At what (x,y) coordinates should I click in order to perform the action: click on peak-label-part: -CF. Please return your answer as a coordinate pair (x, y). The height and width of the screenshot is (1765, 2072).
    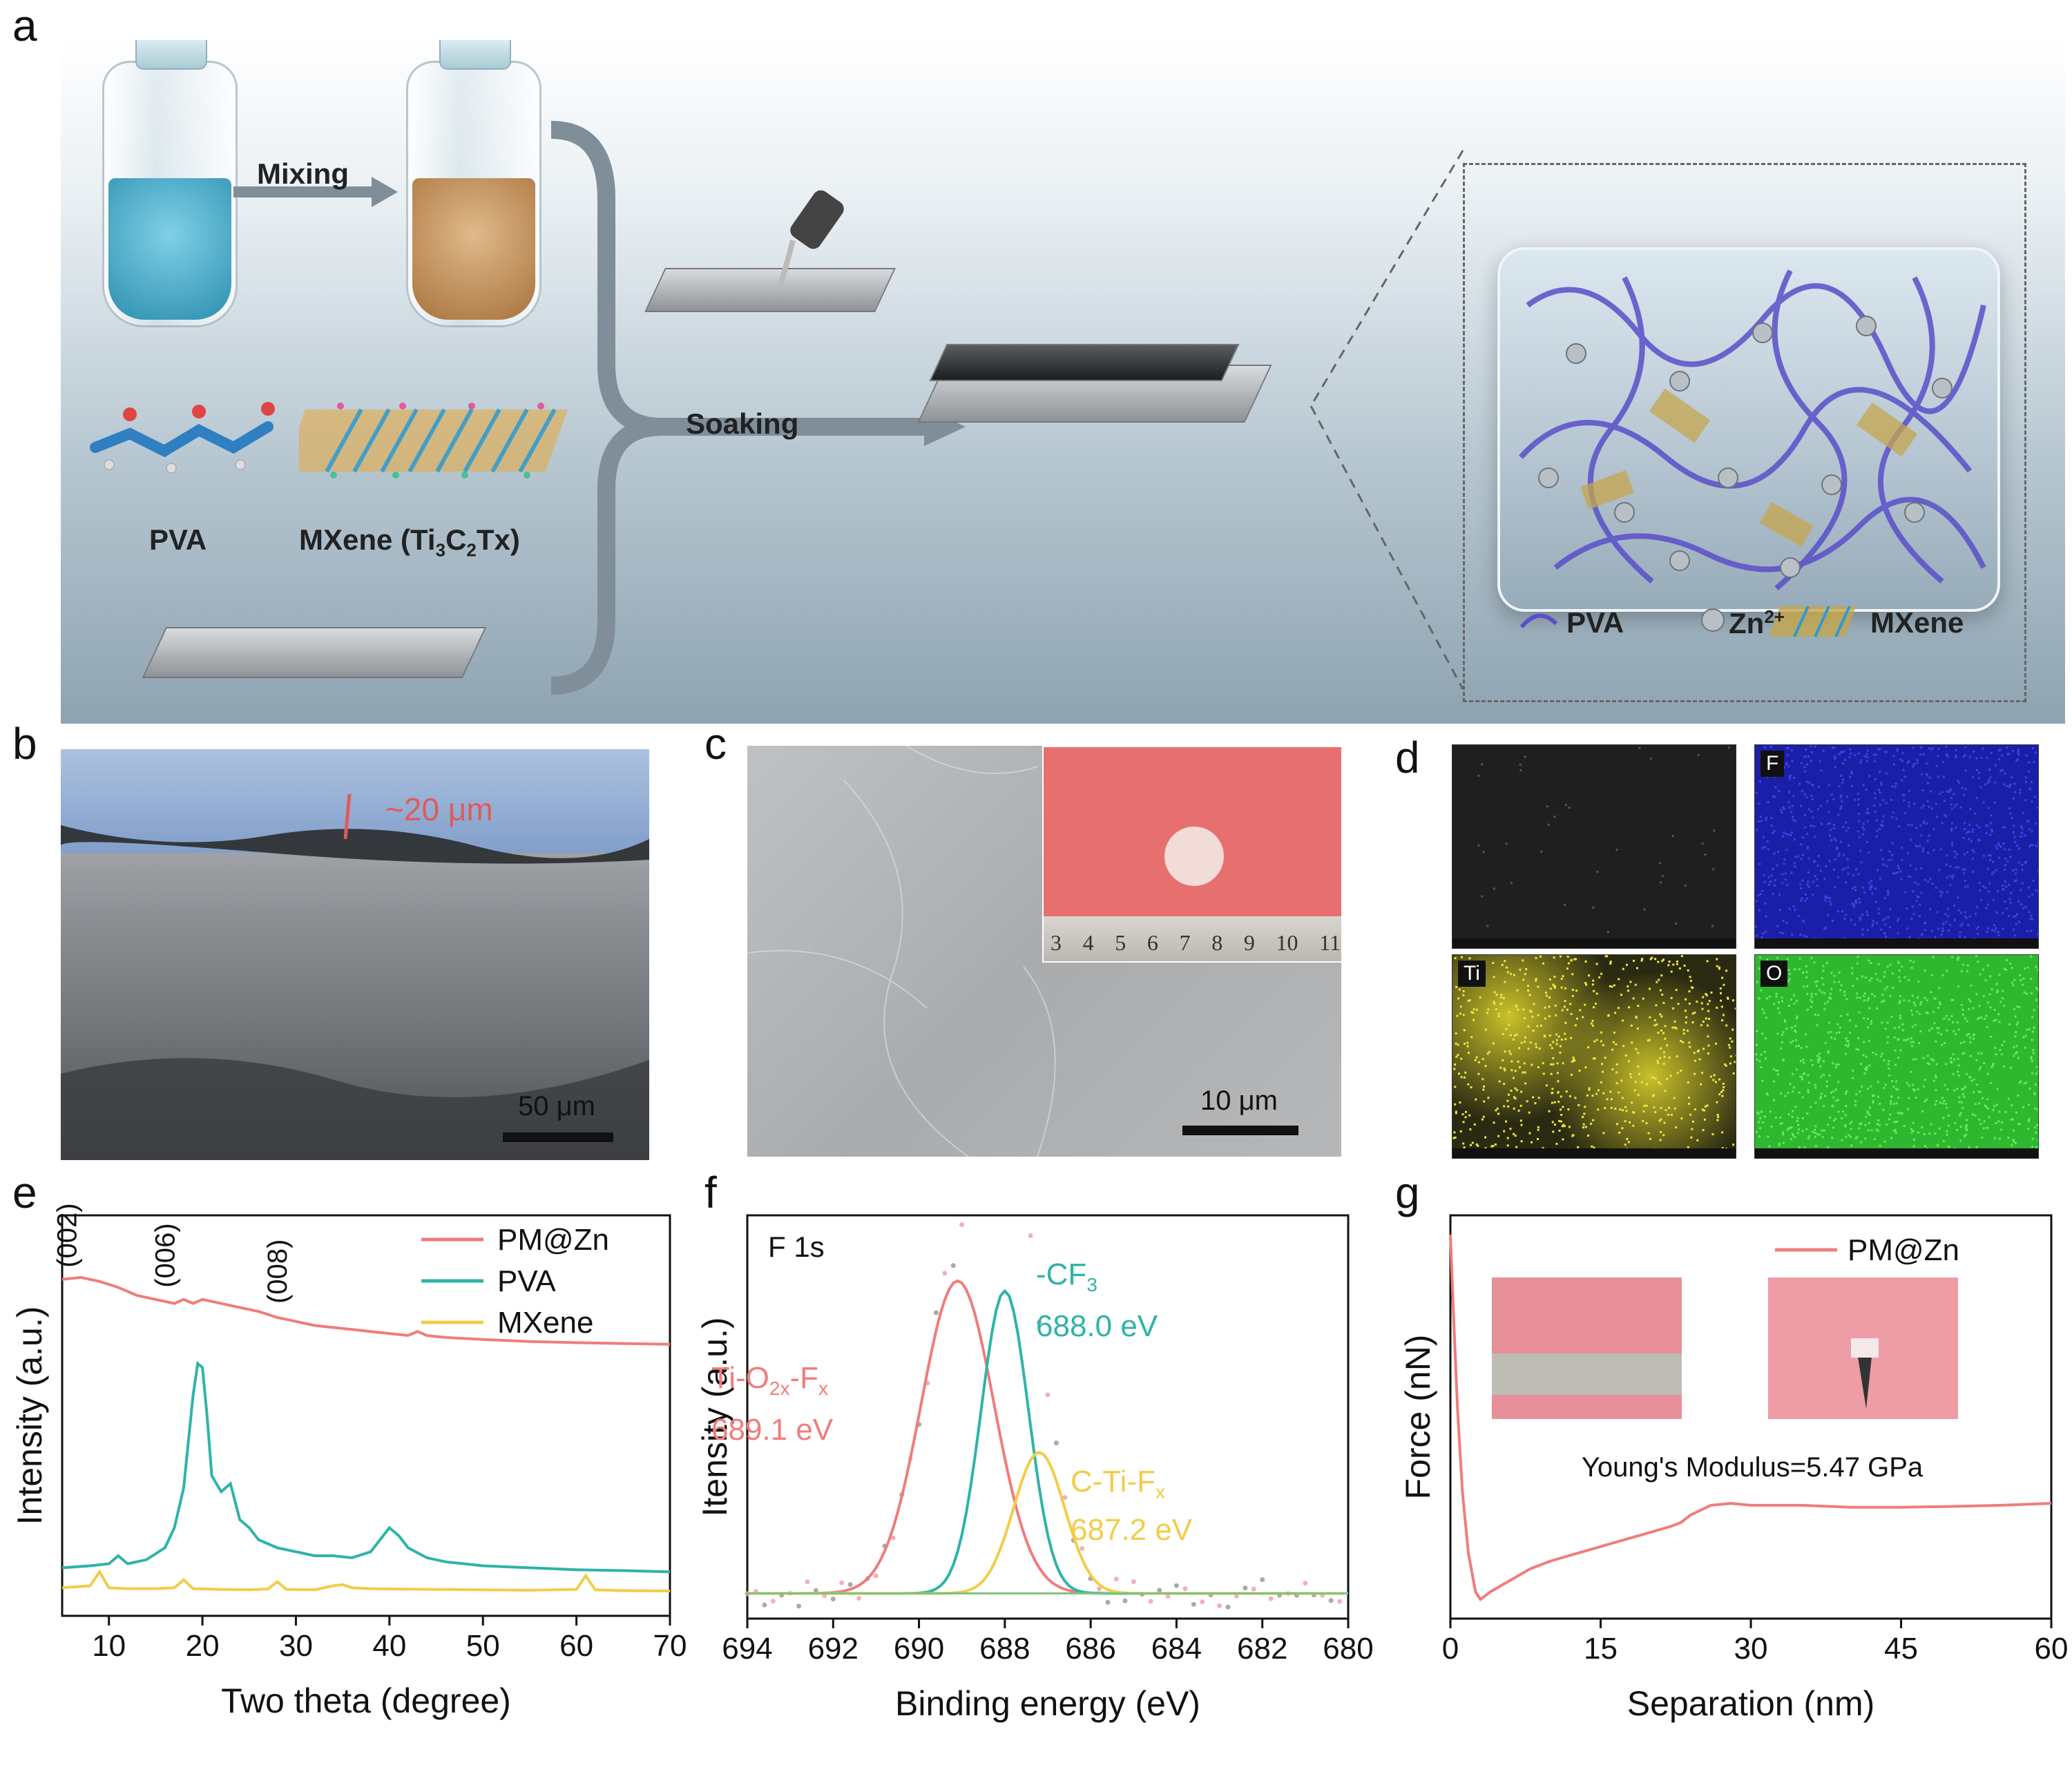
    Looking at the image, I should click on (1061, 1274).